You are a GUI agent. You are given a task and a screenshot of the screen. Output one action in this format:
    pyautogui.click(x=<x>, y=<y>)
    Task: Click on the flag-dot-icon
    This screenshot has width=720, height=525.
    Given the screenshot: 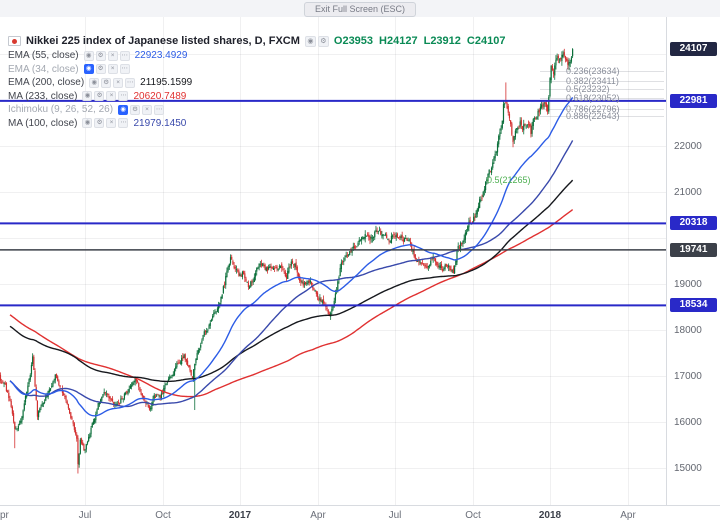 What is the action you would take?
    pyautogui.click(x=14, y=41)
    